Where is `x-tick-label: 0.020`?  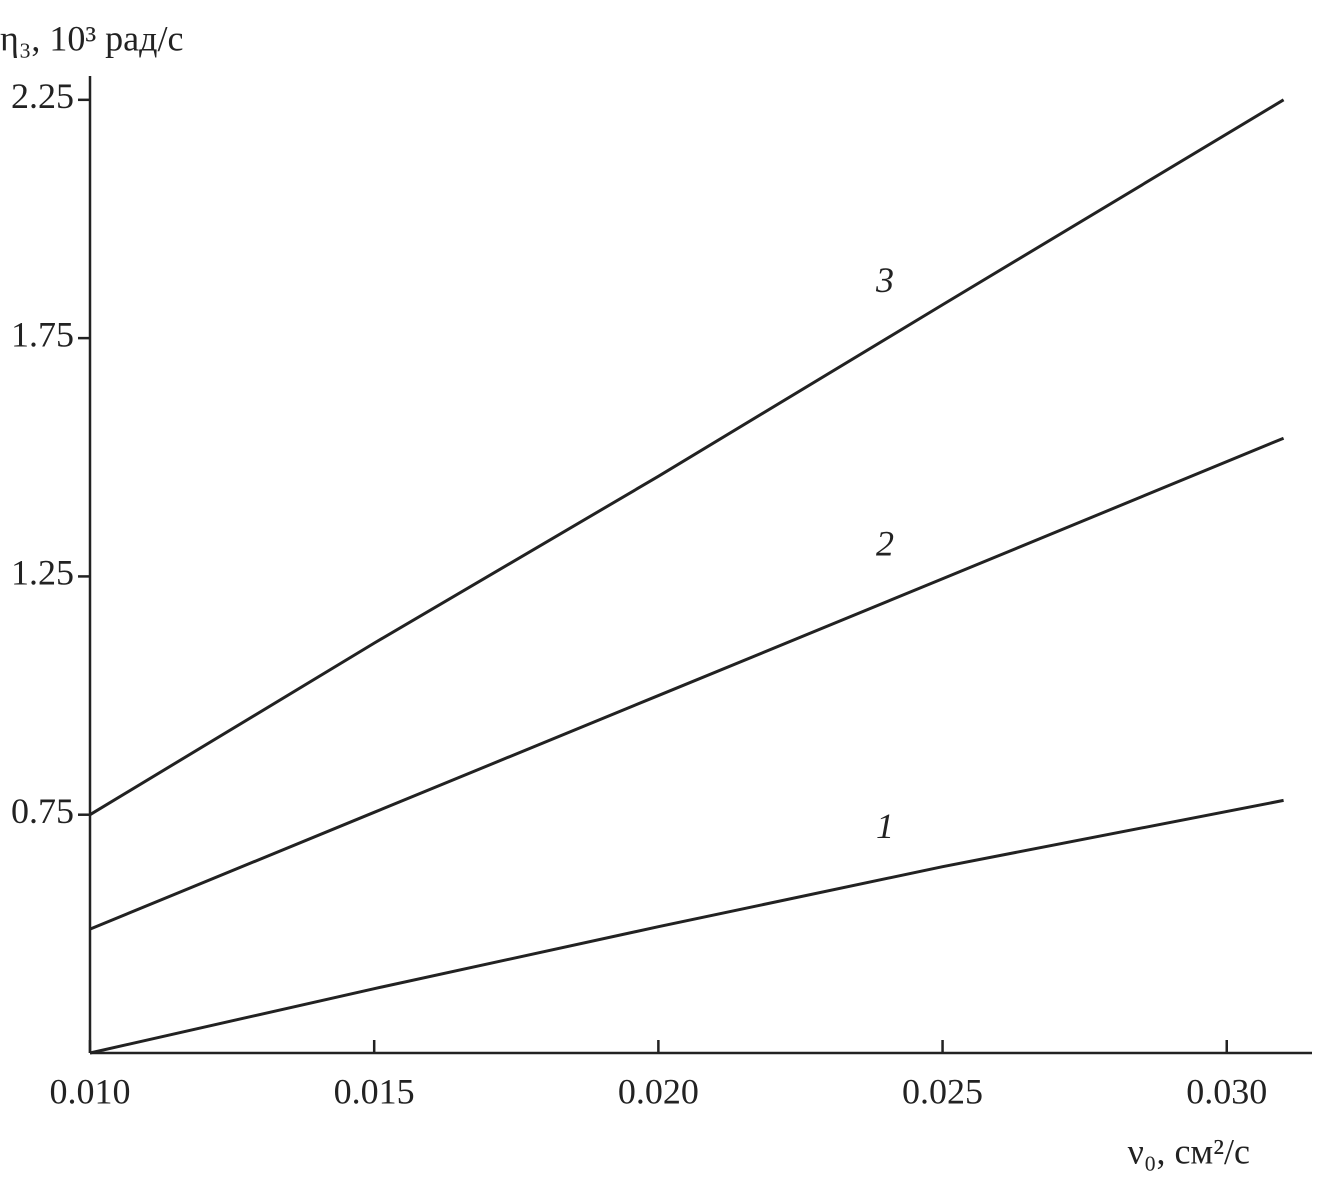
x-tick-label: 0.020 is located at coordinates (658, 1091).